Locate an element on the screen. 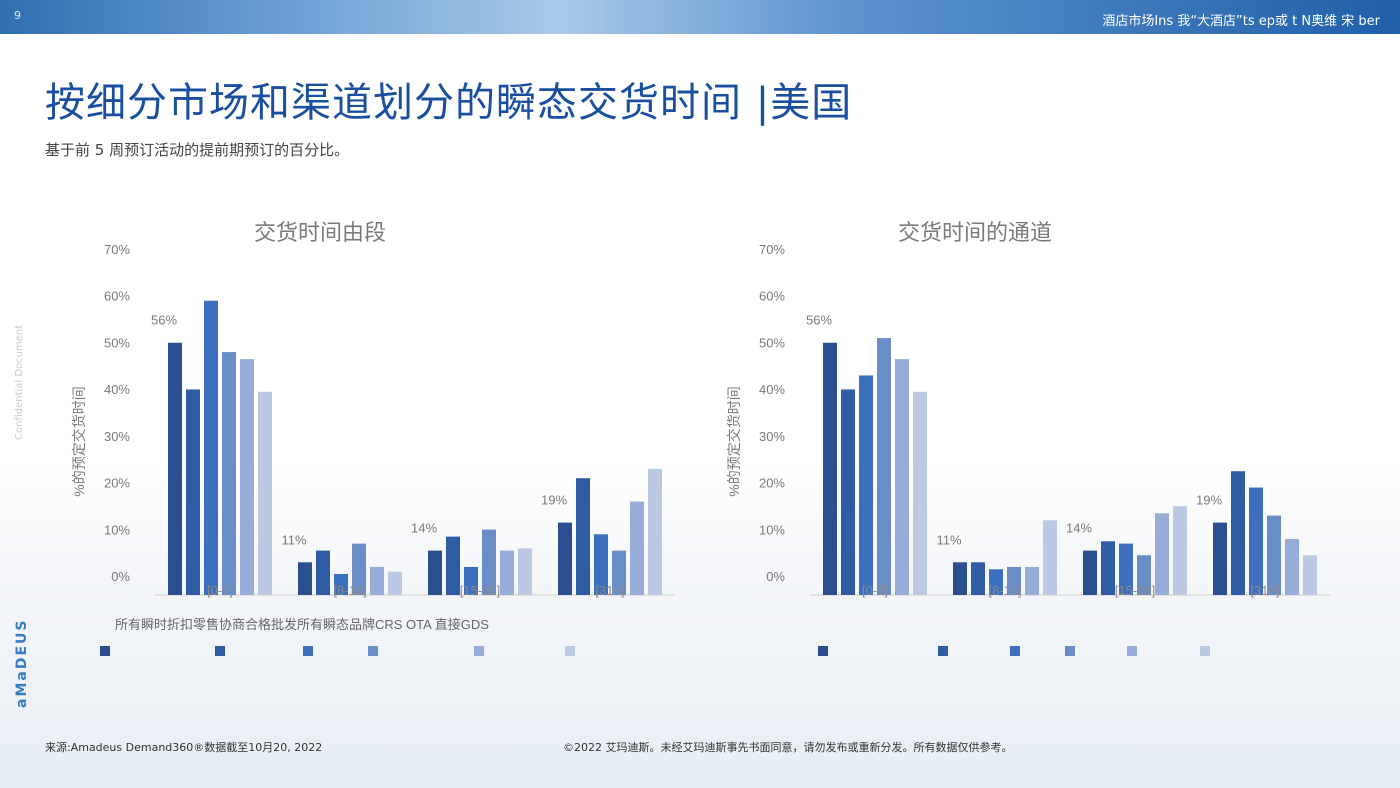  data-label: 56% is located at coordinates (819, 320).